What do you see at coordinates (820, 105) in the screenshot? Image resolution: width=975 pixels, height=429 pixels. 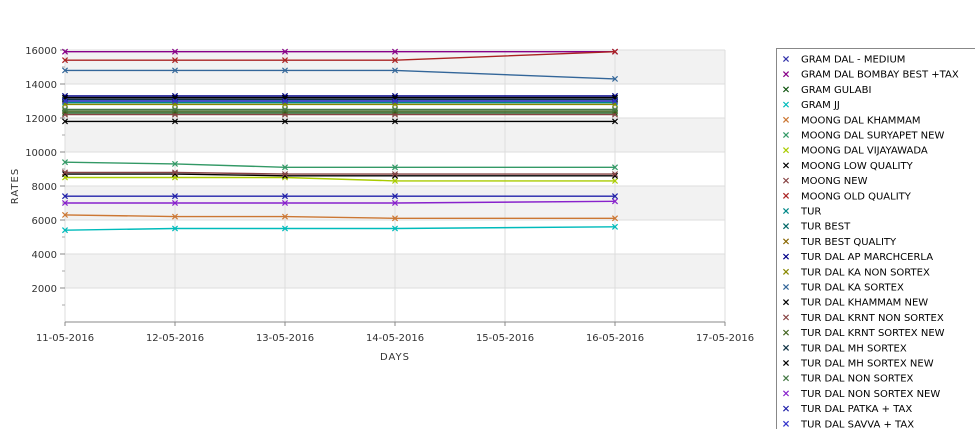 I see `legend-label: GRAM JJ` at bounding box center [820, 105].